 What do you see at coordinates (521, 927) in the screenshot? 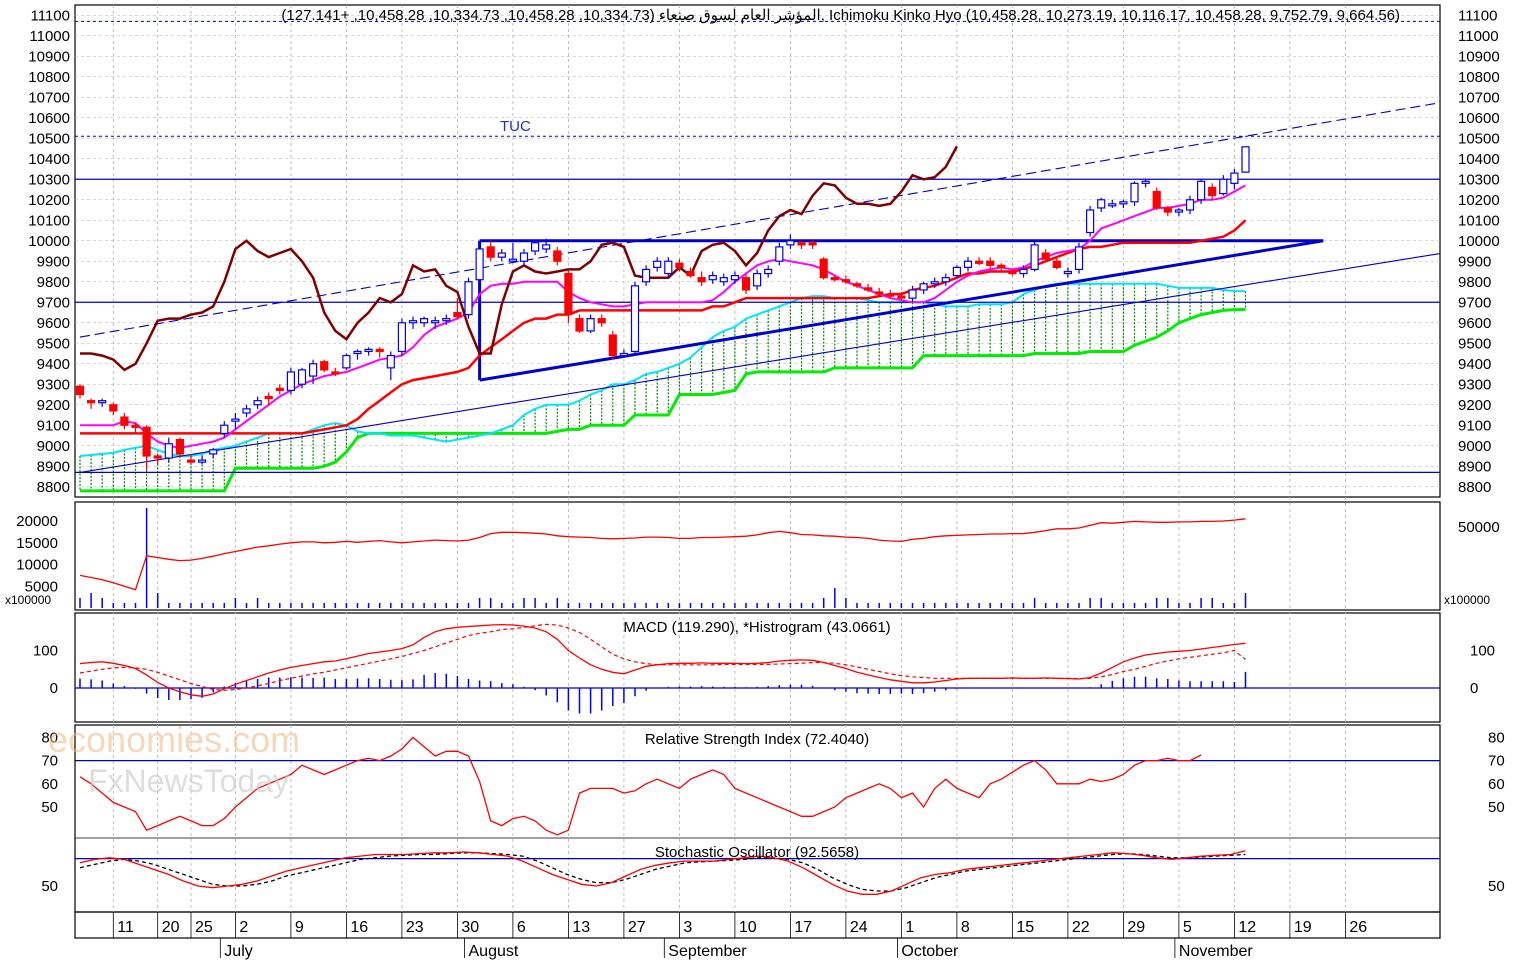
I see `x-day-label: 6` at bounding box center [521, 927].